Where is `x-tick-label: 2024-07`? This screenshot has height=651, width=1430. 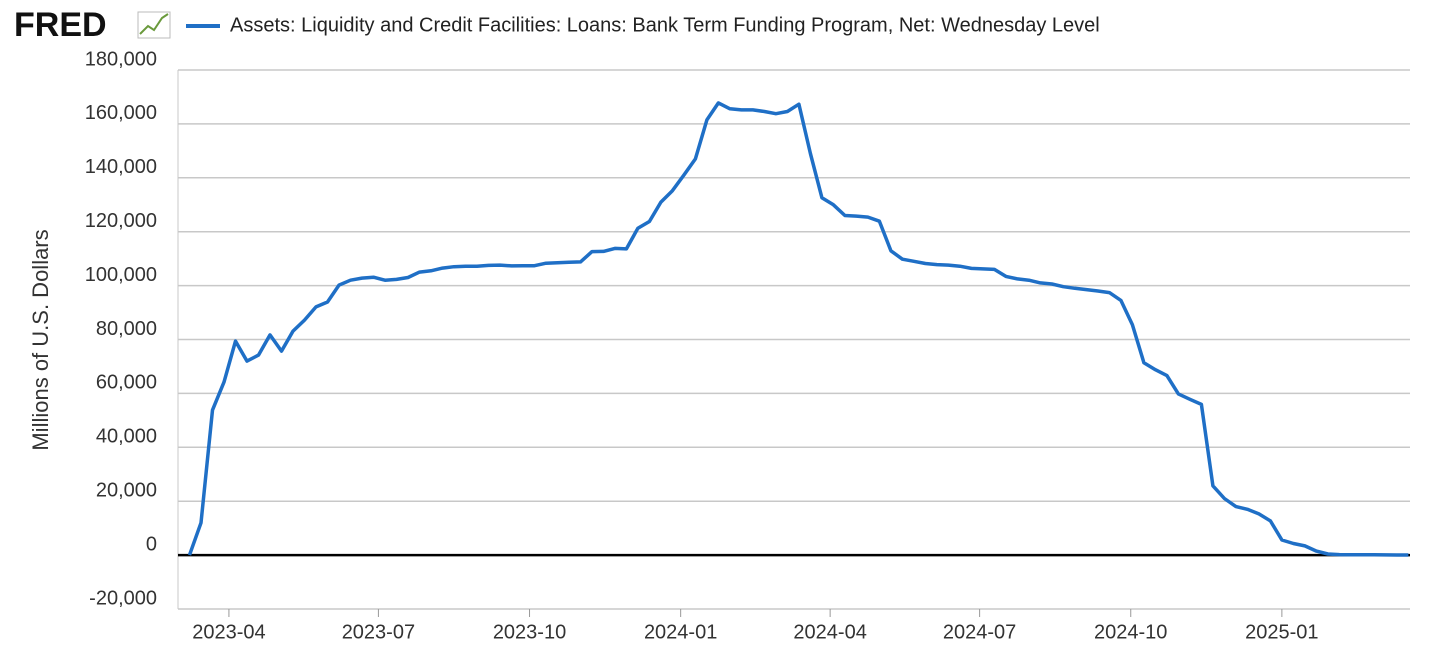
x-tick-label: 2024-07 is located at coordinates (979, 632).